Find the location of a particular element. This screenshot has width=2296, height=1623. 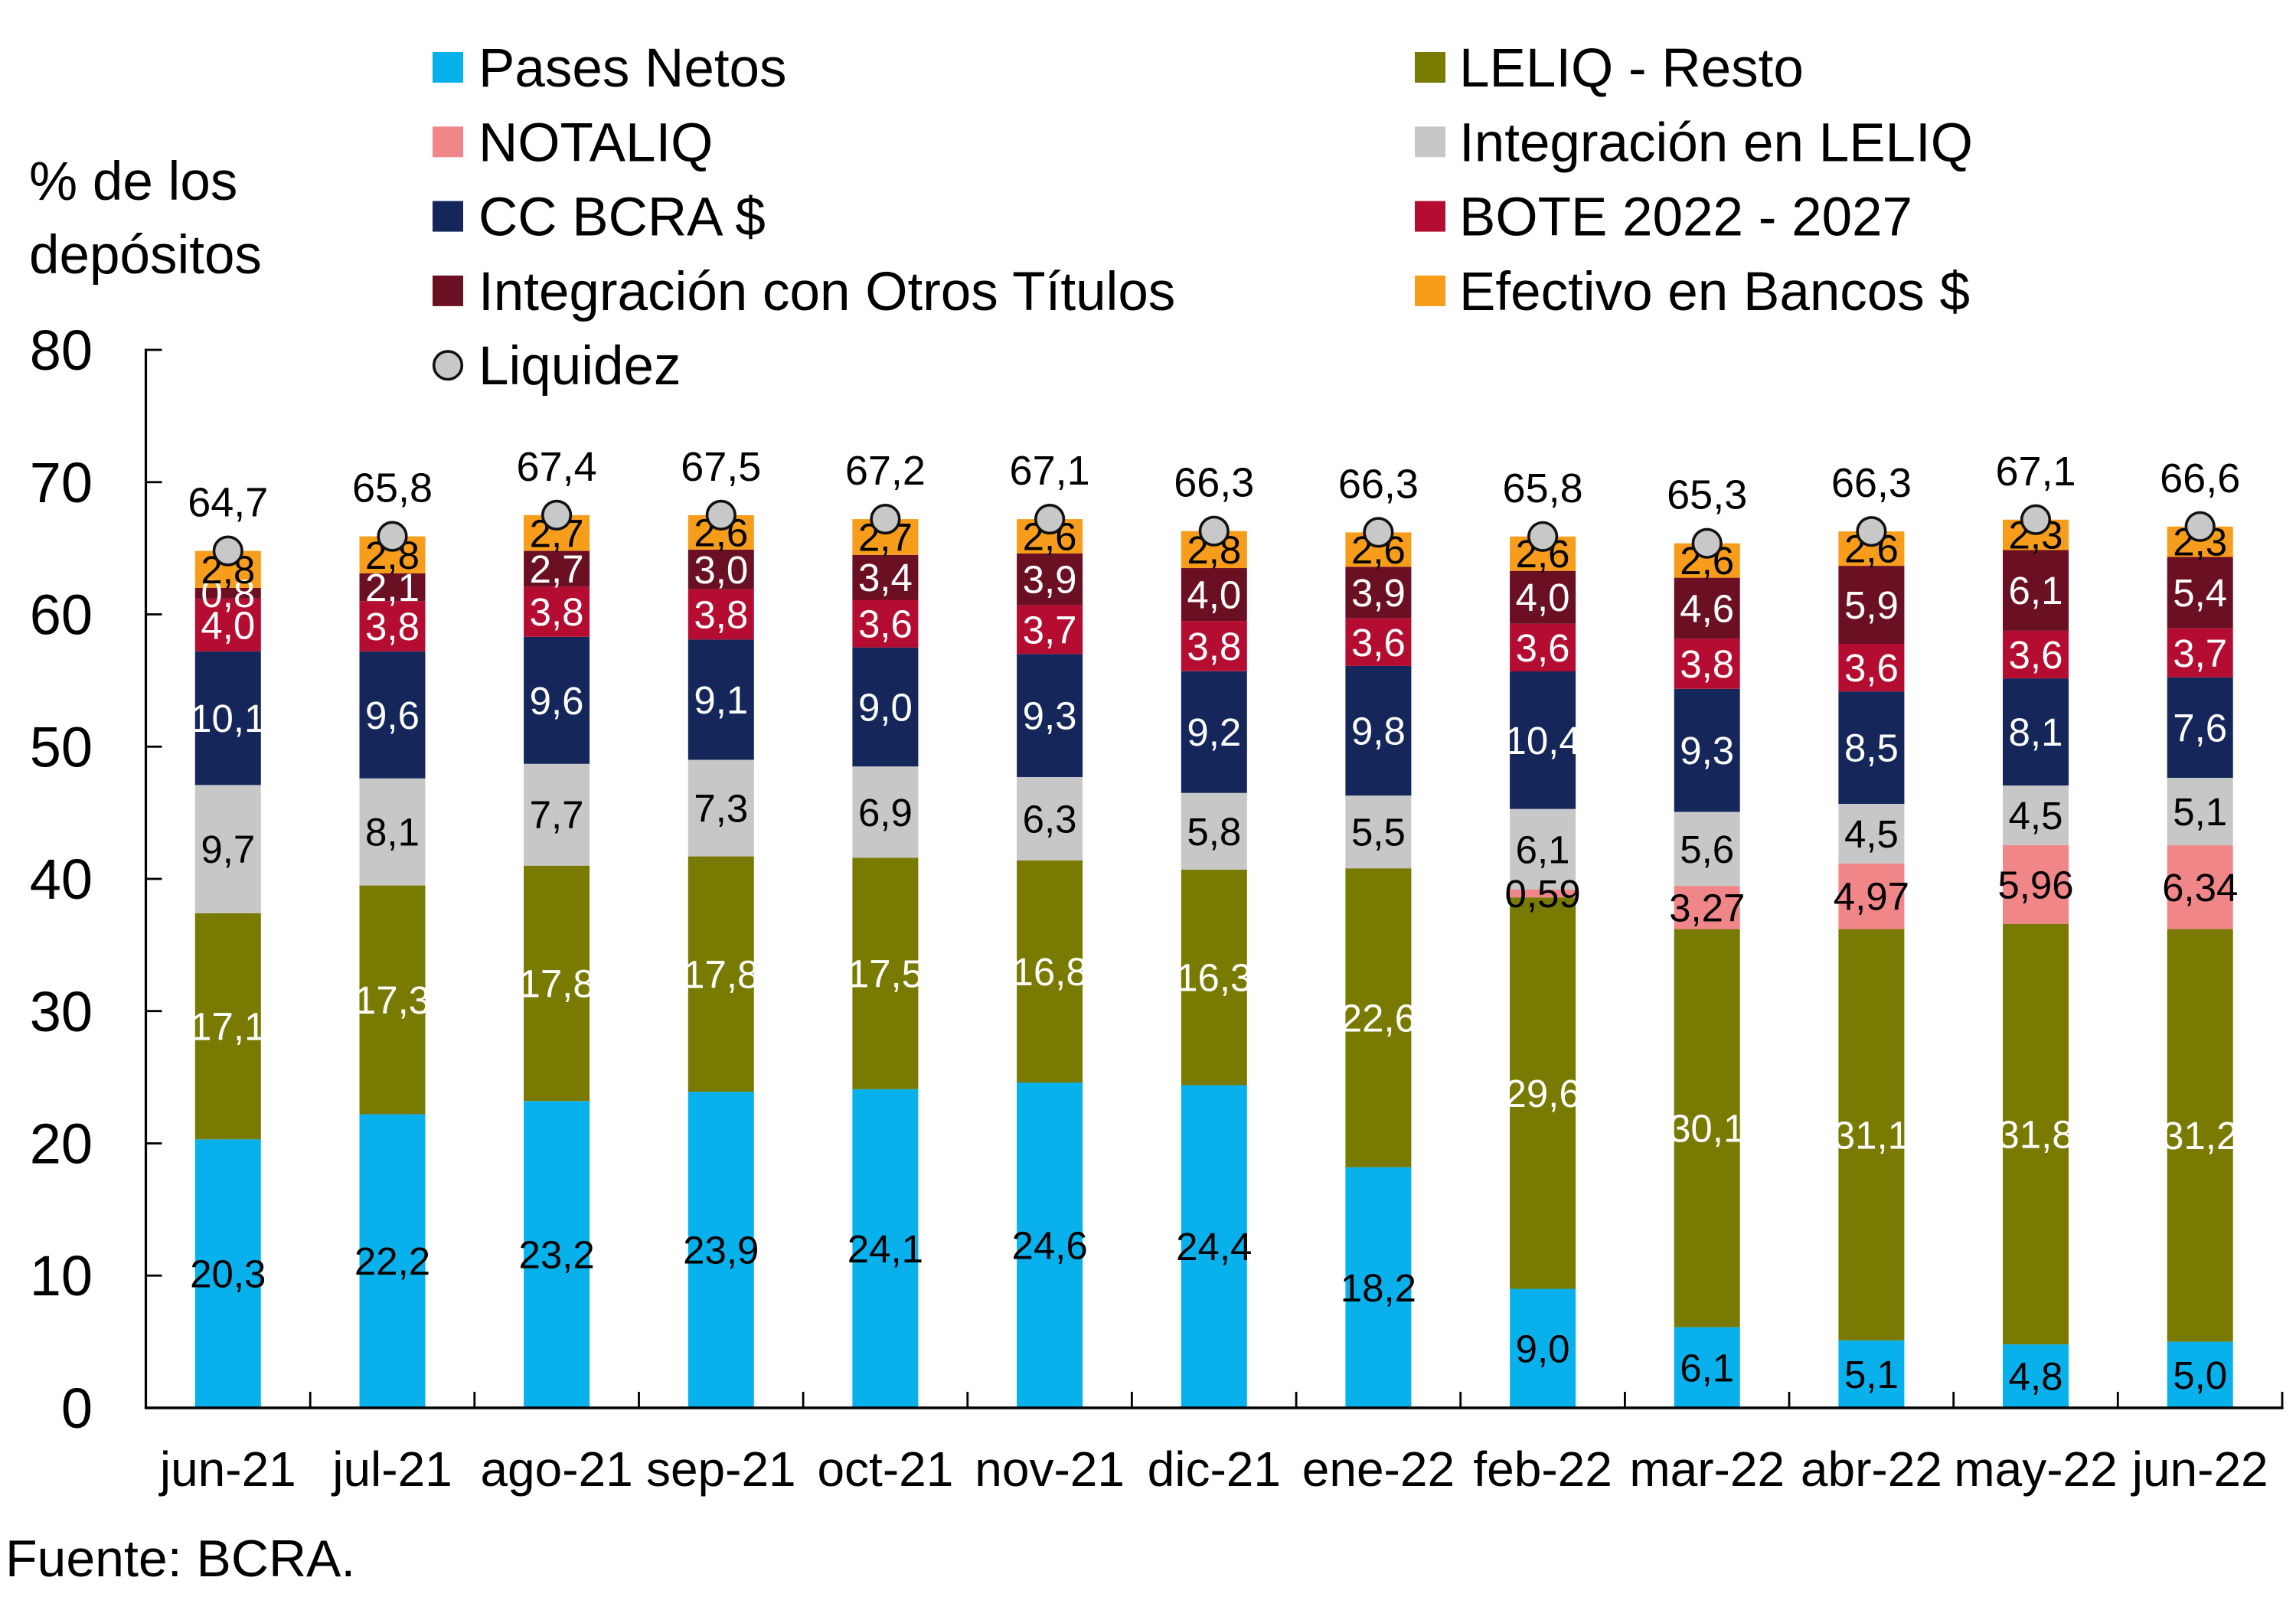

svg-text: dic-21 is located at coordinates (1214, 1469).